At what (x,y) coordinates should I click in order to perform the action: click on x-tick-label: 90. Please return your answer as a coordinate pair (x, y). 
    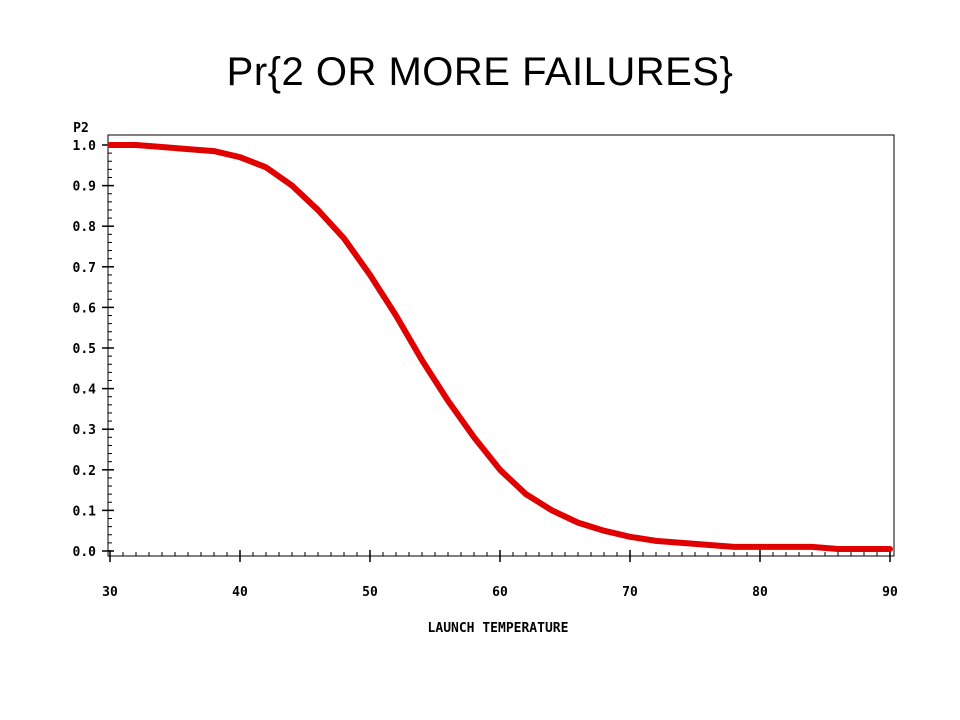
    Looking at the image, I should click on (890, 592).